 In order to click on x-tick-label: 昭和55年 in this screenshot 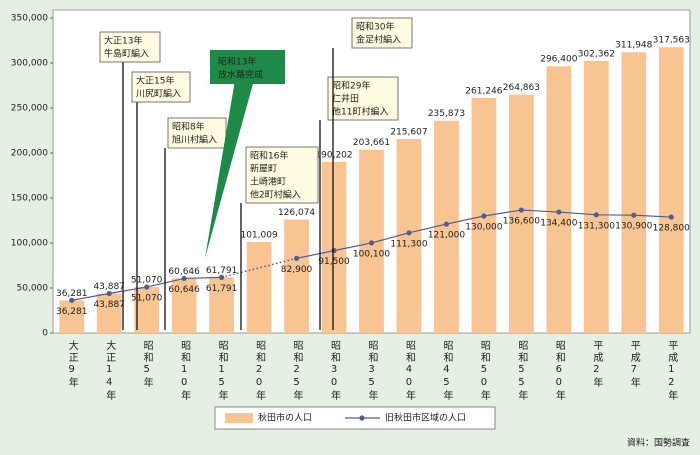, I will do `click(522, 371)`.